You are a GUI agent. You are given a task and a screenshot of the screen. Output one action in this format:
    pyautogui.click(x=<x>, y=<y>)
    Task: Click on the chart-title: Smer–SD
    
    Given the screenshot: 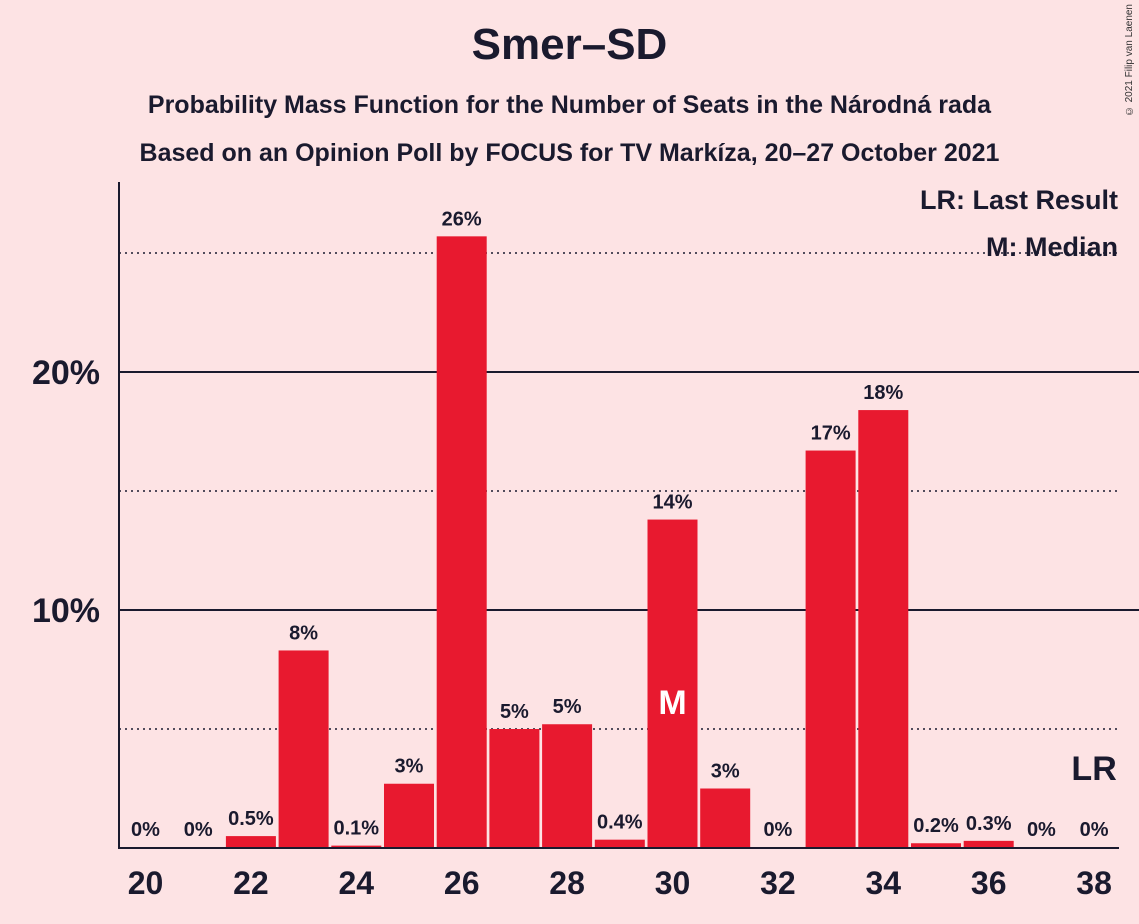 What is the action you would take?
    pyautogui.click(x=569, y=44)
    